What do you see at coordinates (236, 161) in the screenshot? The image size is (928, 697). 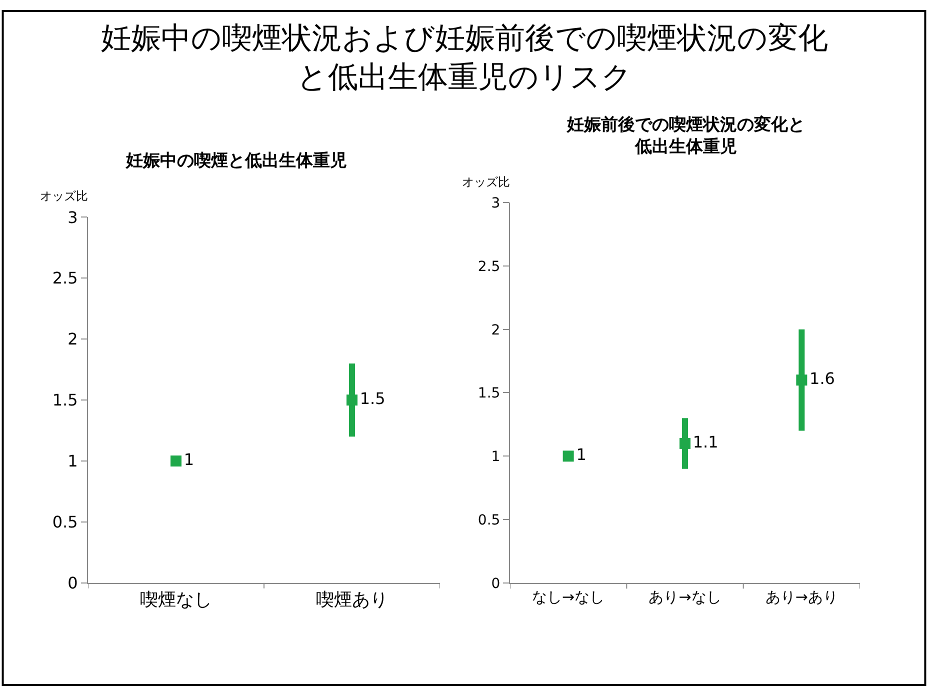 I see `chart-title: 妊娠中の喫煙と低出生体重児` at bounding box center [236, 161].